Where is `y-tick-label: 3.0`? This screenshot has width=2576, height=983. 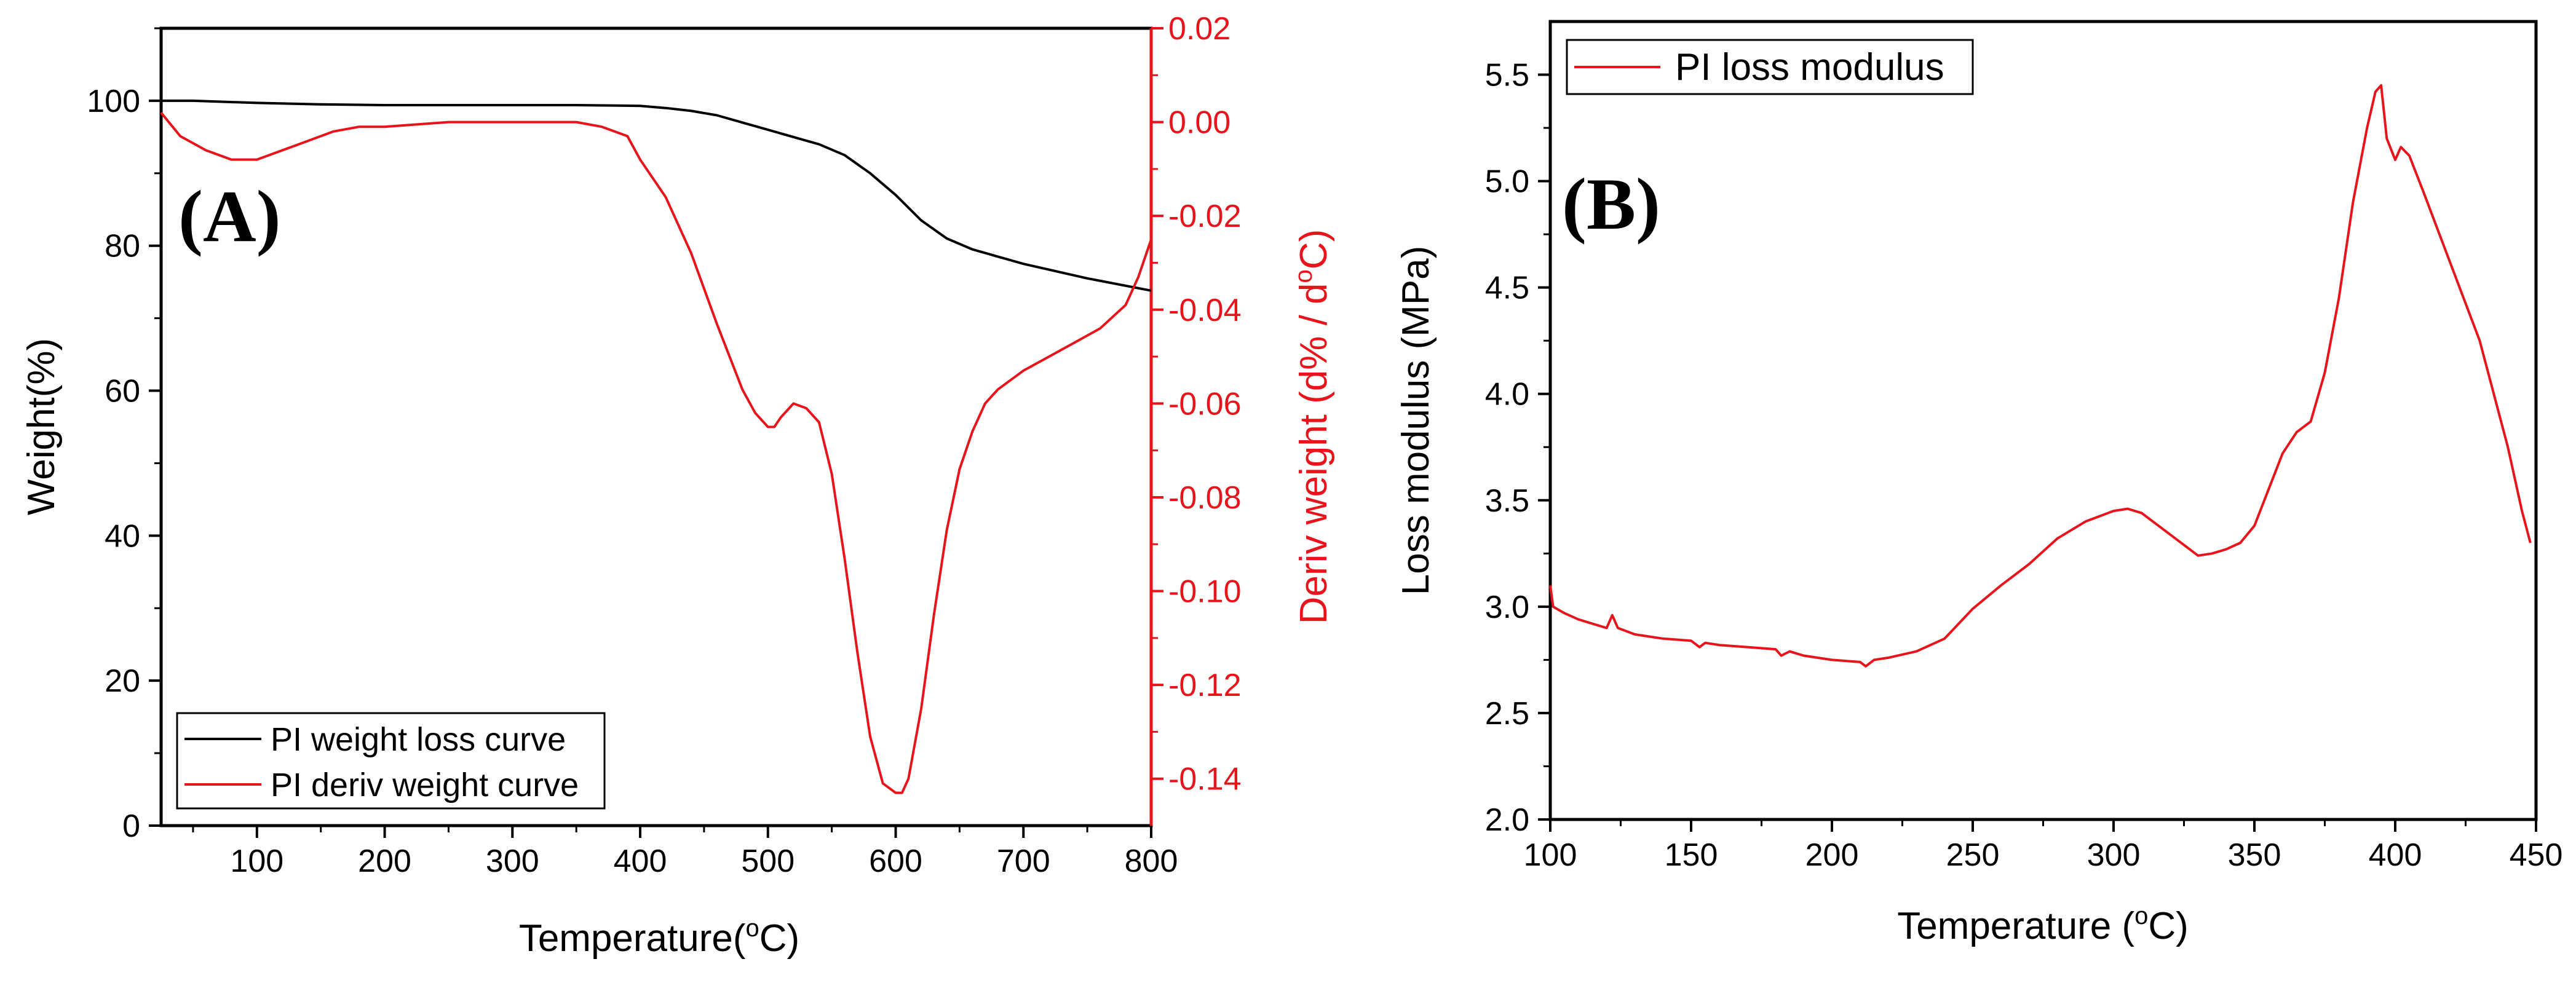
y-tick-label: 3.0 is located at coordinates (1507, 607).